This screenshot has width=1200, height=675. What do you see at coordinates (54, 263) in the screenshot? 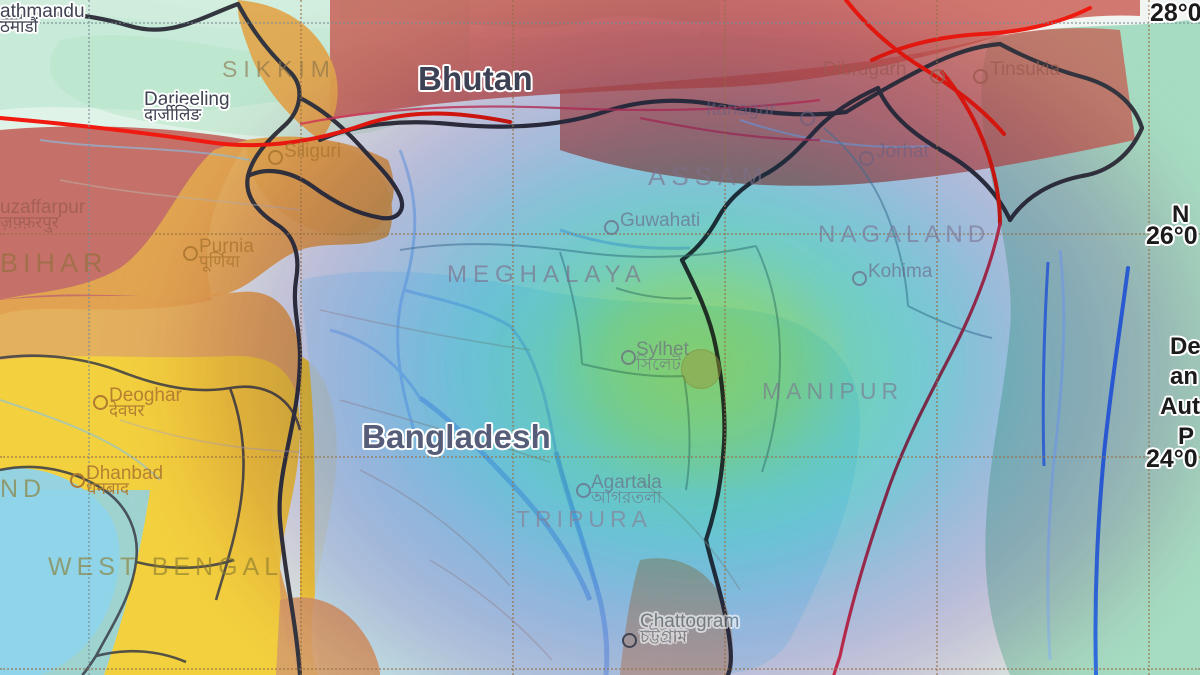
I see `state-label-bihar: BIHAR` at bounding box center [54, 263].